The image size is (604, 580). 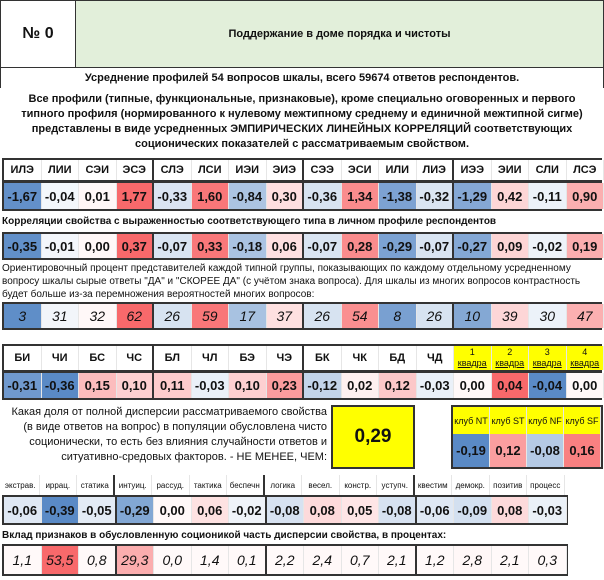 What do you see at coordinates (248, 510) in the screenshot?
I see `sign-value: -0,02` at bounding box center [248, 510].